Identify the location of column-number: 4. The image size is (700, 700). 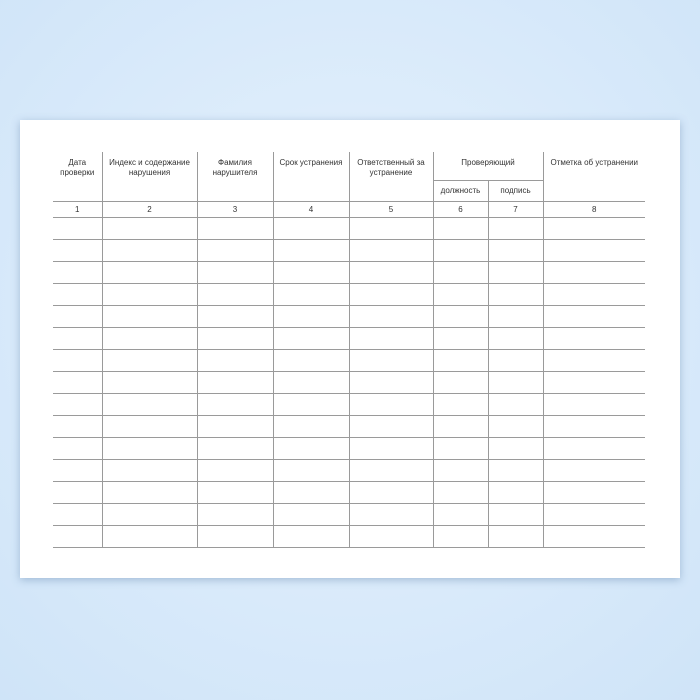
(311, 209).